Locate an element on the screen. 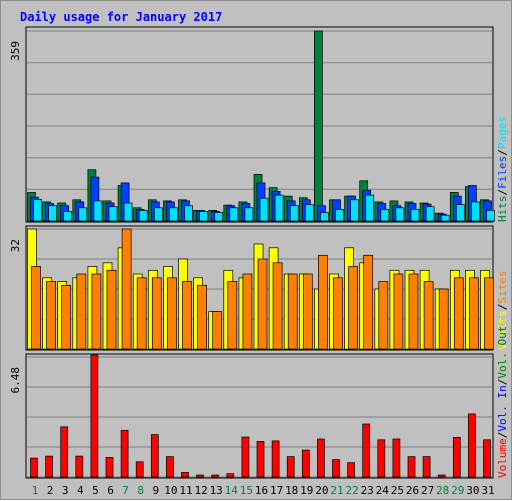 The image size is (512, 501). legend-volume: Volume/Vol. In/Vol. Out is located at coordinates (502, 402).